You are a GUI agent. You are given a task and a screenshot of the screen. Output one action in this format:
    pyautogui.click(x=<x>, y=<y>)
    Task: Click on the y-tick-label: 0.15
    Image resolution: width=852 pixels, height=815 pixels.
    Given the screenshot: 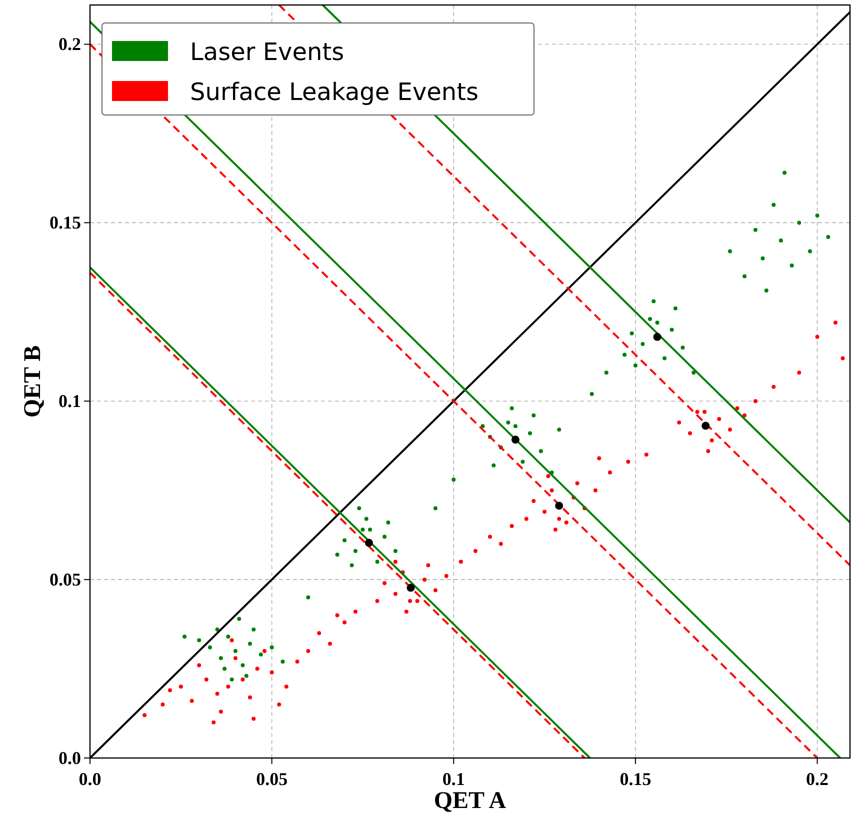 What is the action you would take?
    pyautogui.click(x=65, y=222)
    